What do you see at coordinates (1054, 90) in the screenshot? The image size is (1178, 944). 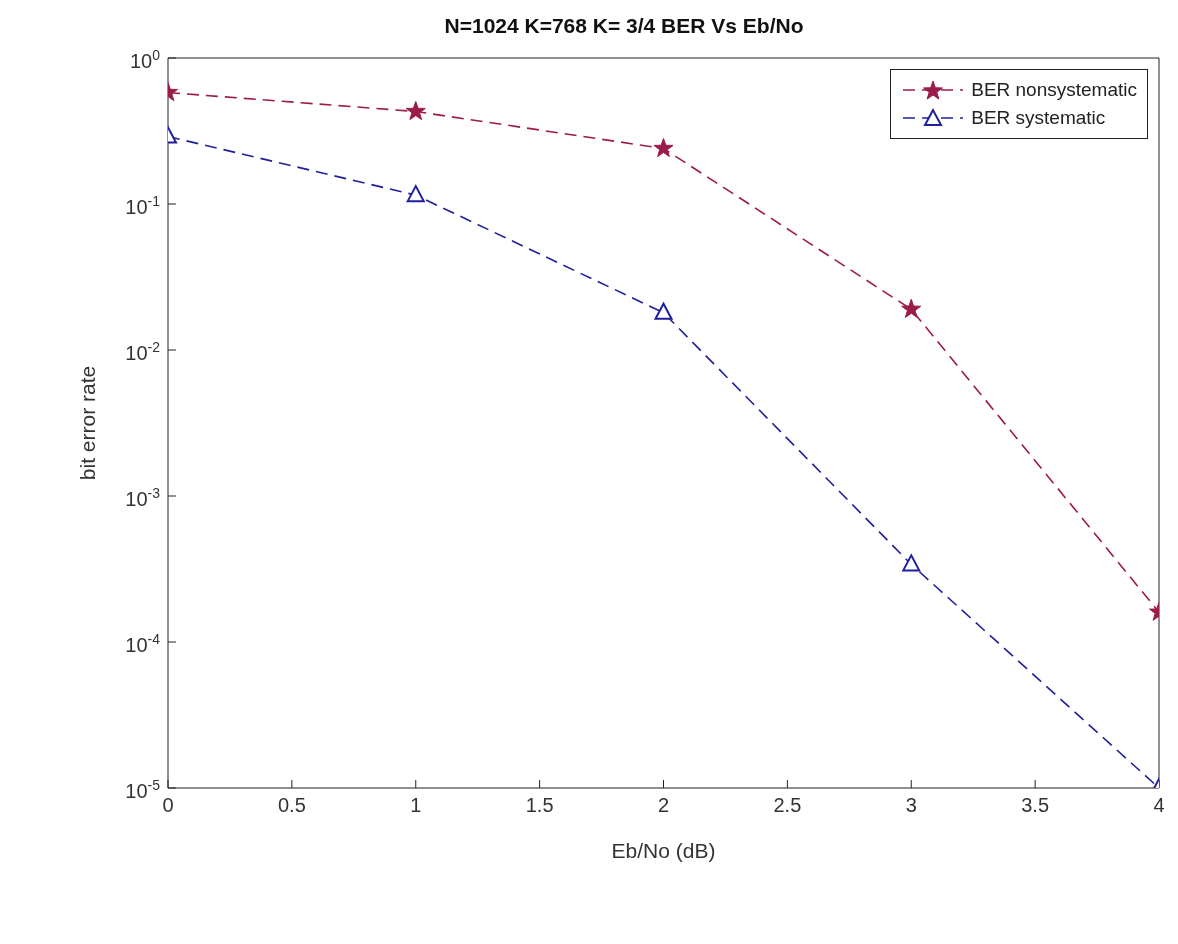 I see `legend-label: BER nonsystematic` at bounding box center [1054, 90].